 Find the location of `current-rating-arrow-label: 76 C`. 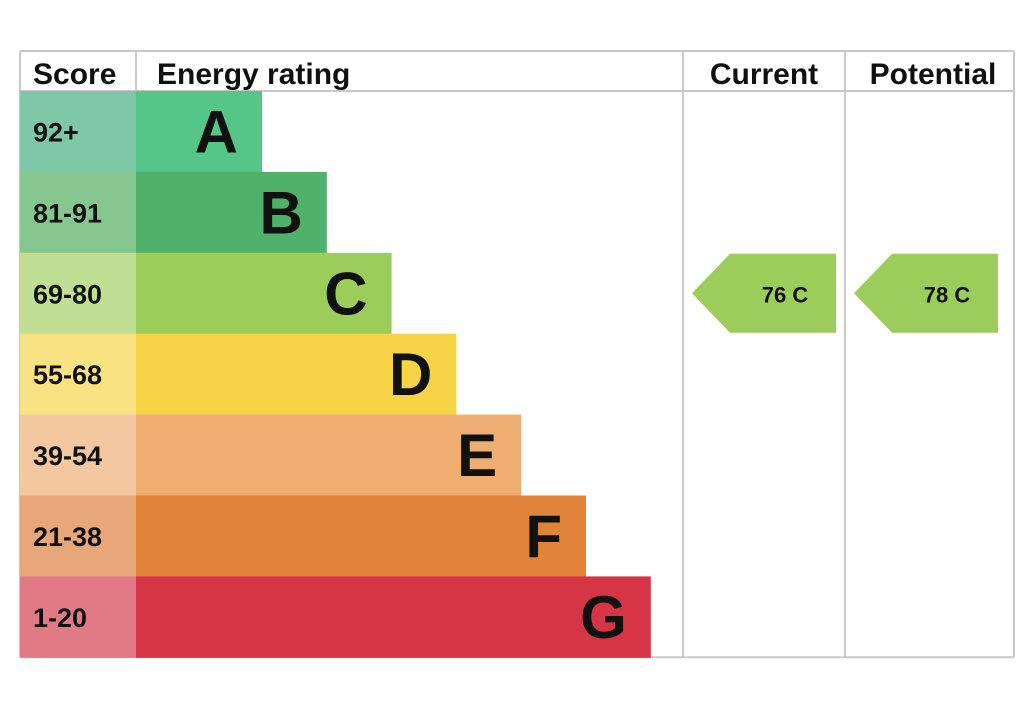

current-rating-arrow-label: 76 C is located at coordinates (785, 294).